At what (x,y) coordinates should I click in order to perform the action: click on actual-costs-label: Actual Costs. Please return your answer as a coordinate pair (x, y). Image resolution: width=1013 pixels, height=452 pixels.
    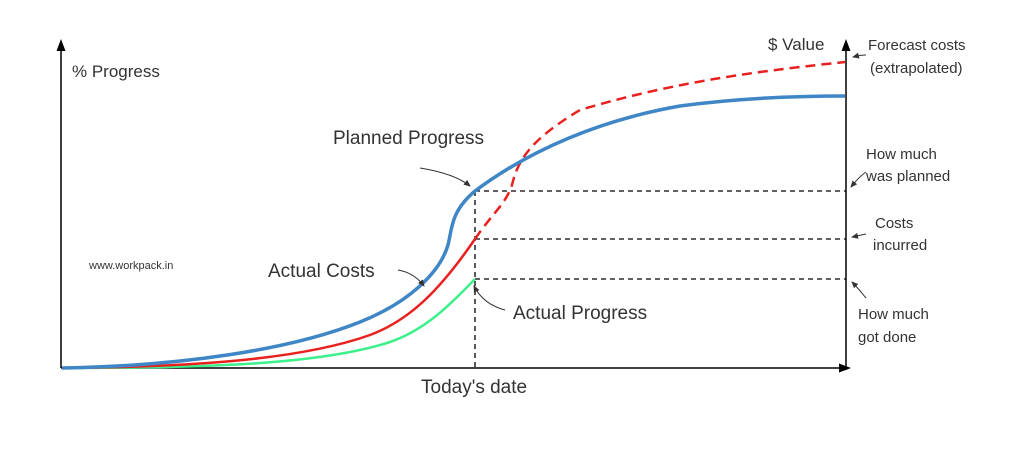
    Looking at the image, I should click on (321, 271).